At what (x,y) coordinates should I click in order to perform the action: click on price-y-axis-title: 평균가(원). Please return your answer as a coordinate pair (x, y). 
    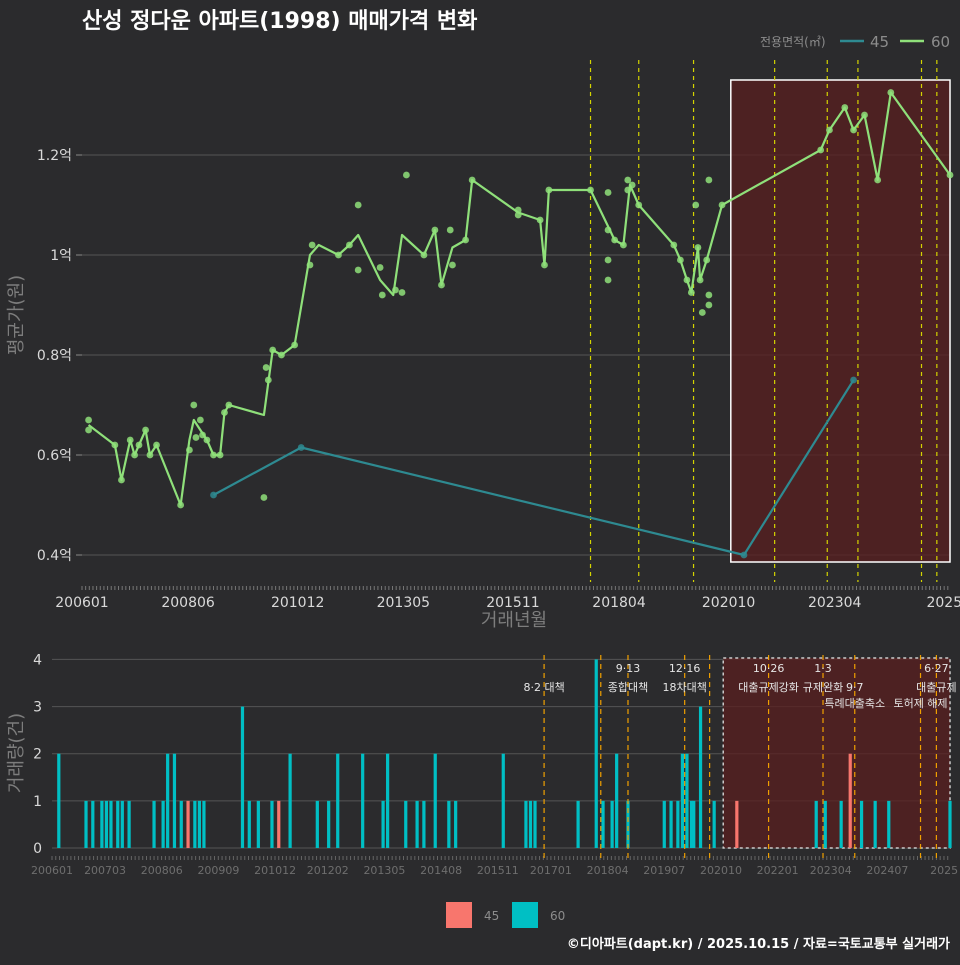
    Looking at the image, I should click on (16, 315).